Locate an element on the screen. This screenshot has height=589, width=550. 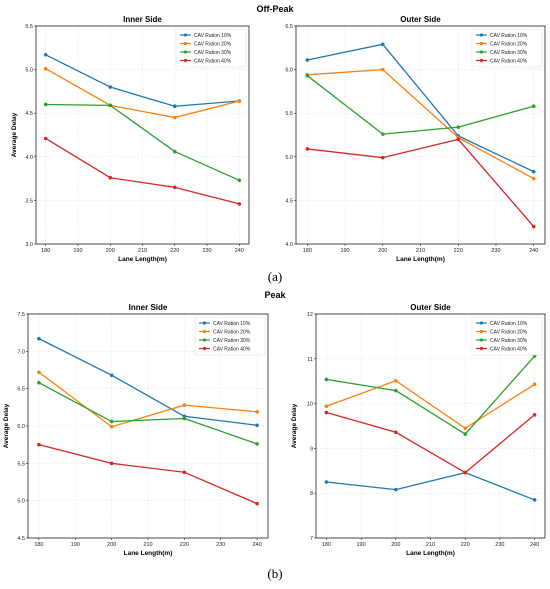
y-tick-label: 11 is located at coordinates (310, 360).